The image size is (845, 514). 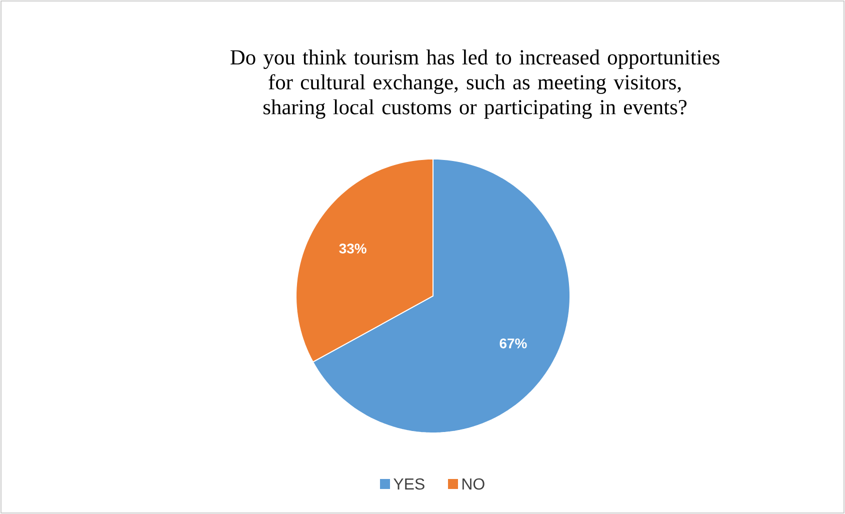 What do you see at coordinates (409, 484) in the screenshot?
I see `legend-label: YES` at bounding box center [409, 484].